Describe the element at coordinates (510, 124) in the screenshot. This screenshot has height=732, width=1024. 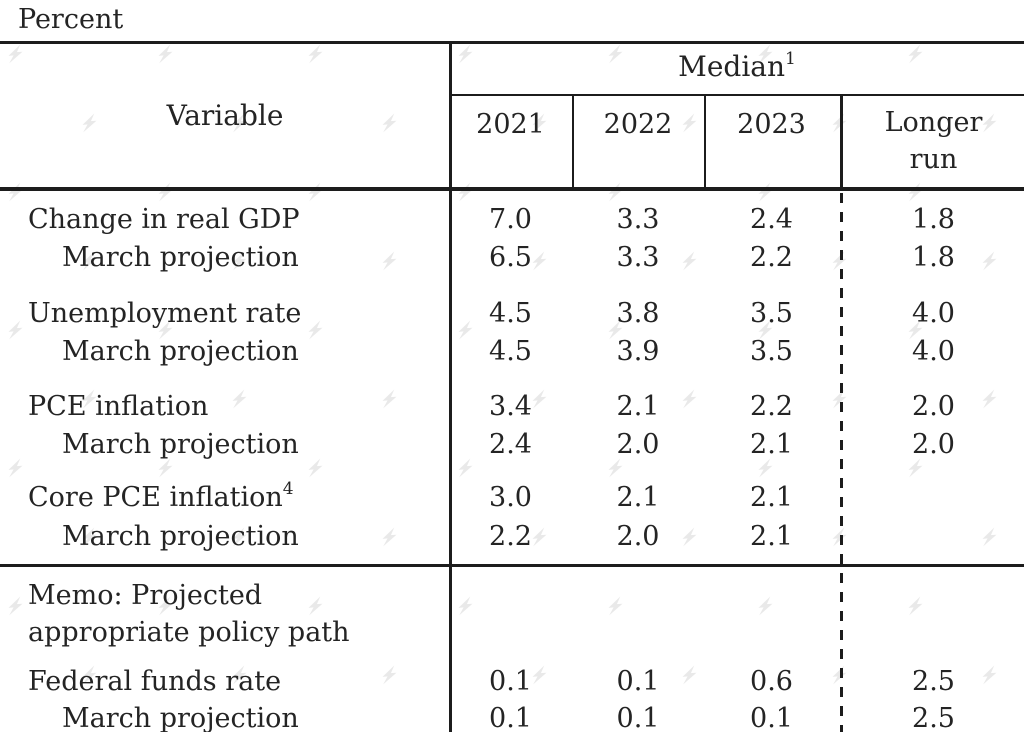
I see `year-header-2021: 2021` at that location.